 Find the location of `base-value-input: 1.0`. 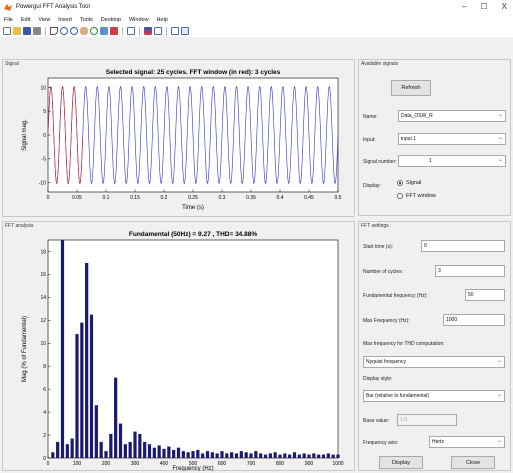

base-value-input: 1.0 is located at coordinates (427, 420).